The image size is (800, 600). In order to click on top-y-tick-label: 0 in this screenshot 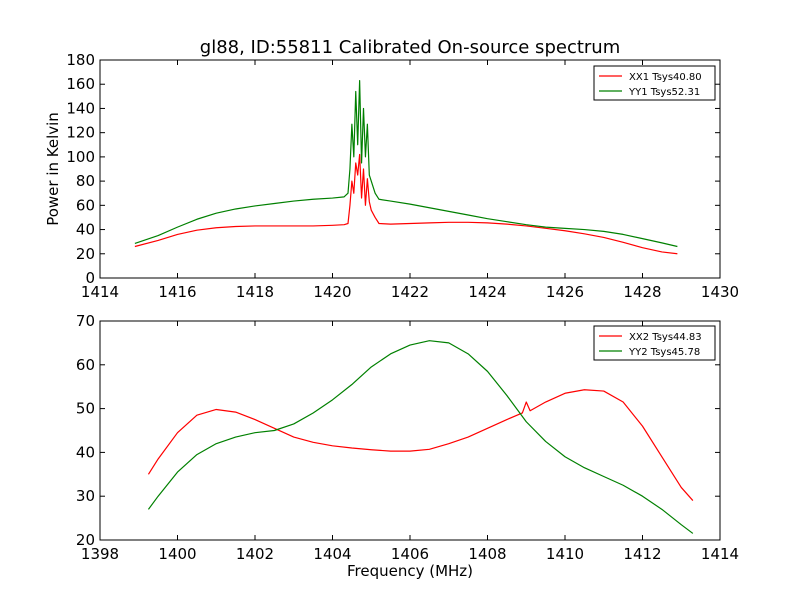, I will do `click(90, 278)`.